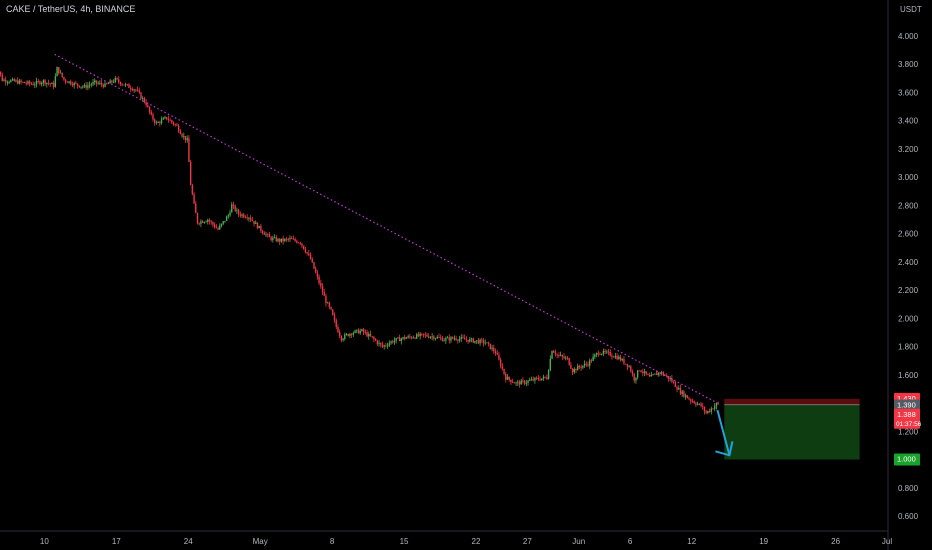 The height and width of the screenshot is (550, 932). Describe the element at coordinates (527, 541) in the screenshot. I see `time-tick-label: 27` at that location.